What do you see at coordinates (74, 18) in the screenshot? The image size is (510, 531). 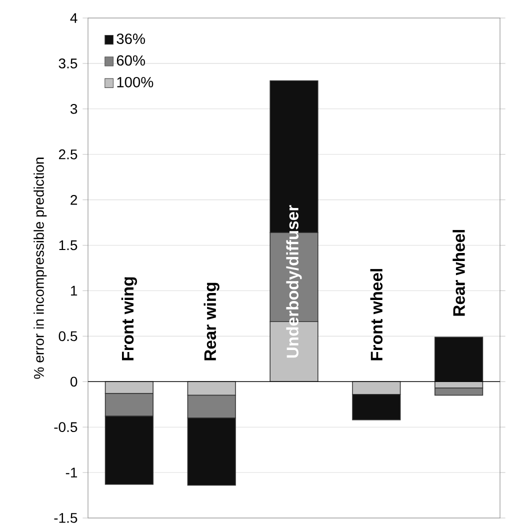 I see `y-tick-label: 4` at bounding box center [74, 18].